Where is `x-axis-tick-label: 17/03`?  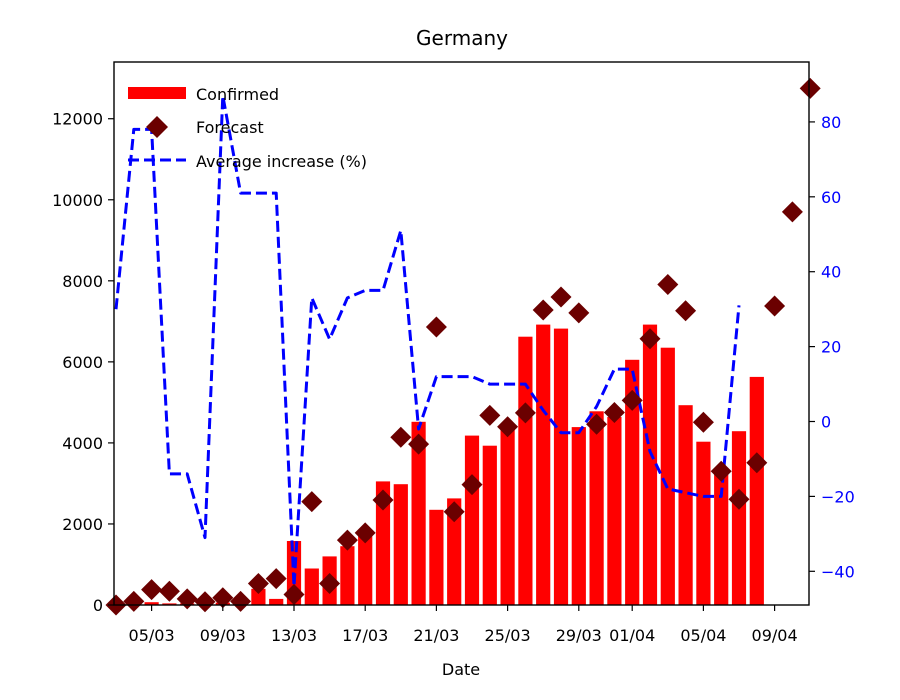 x-axis-tick-label: 17/03 is located at coordinates (365, 635).